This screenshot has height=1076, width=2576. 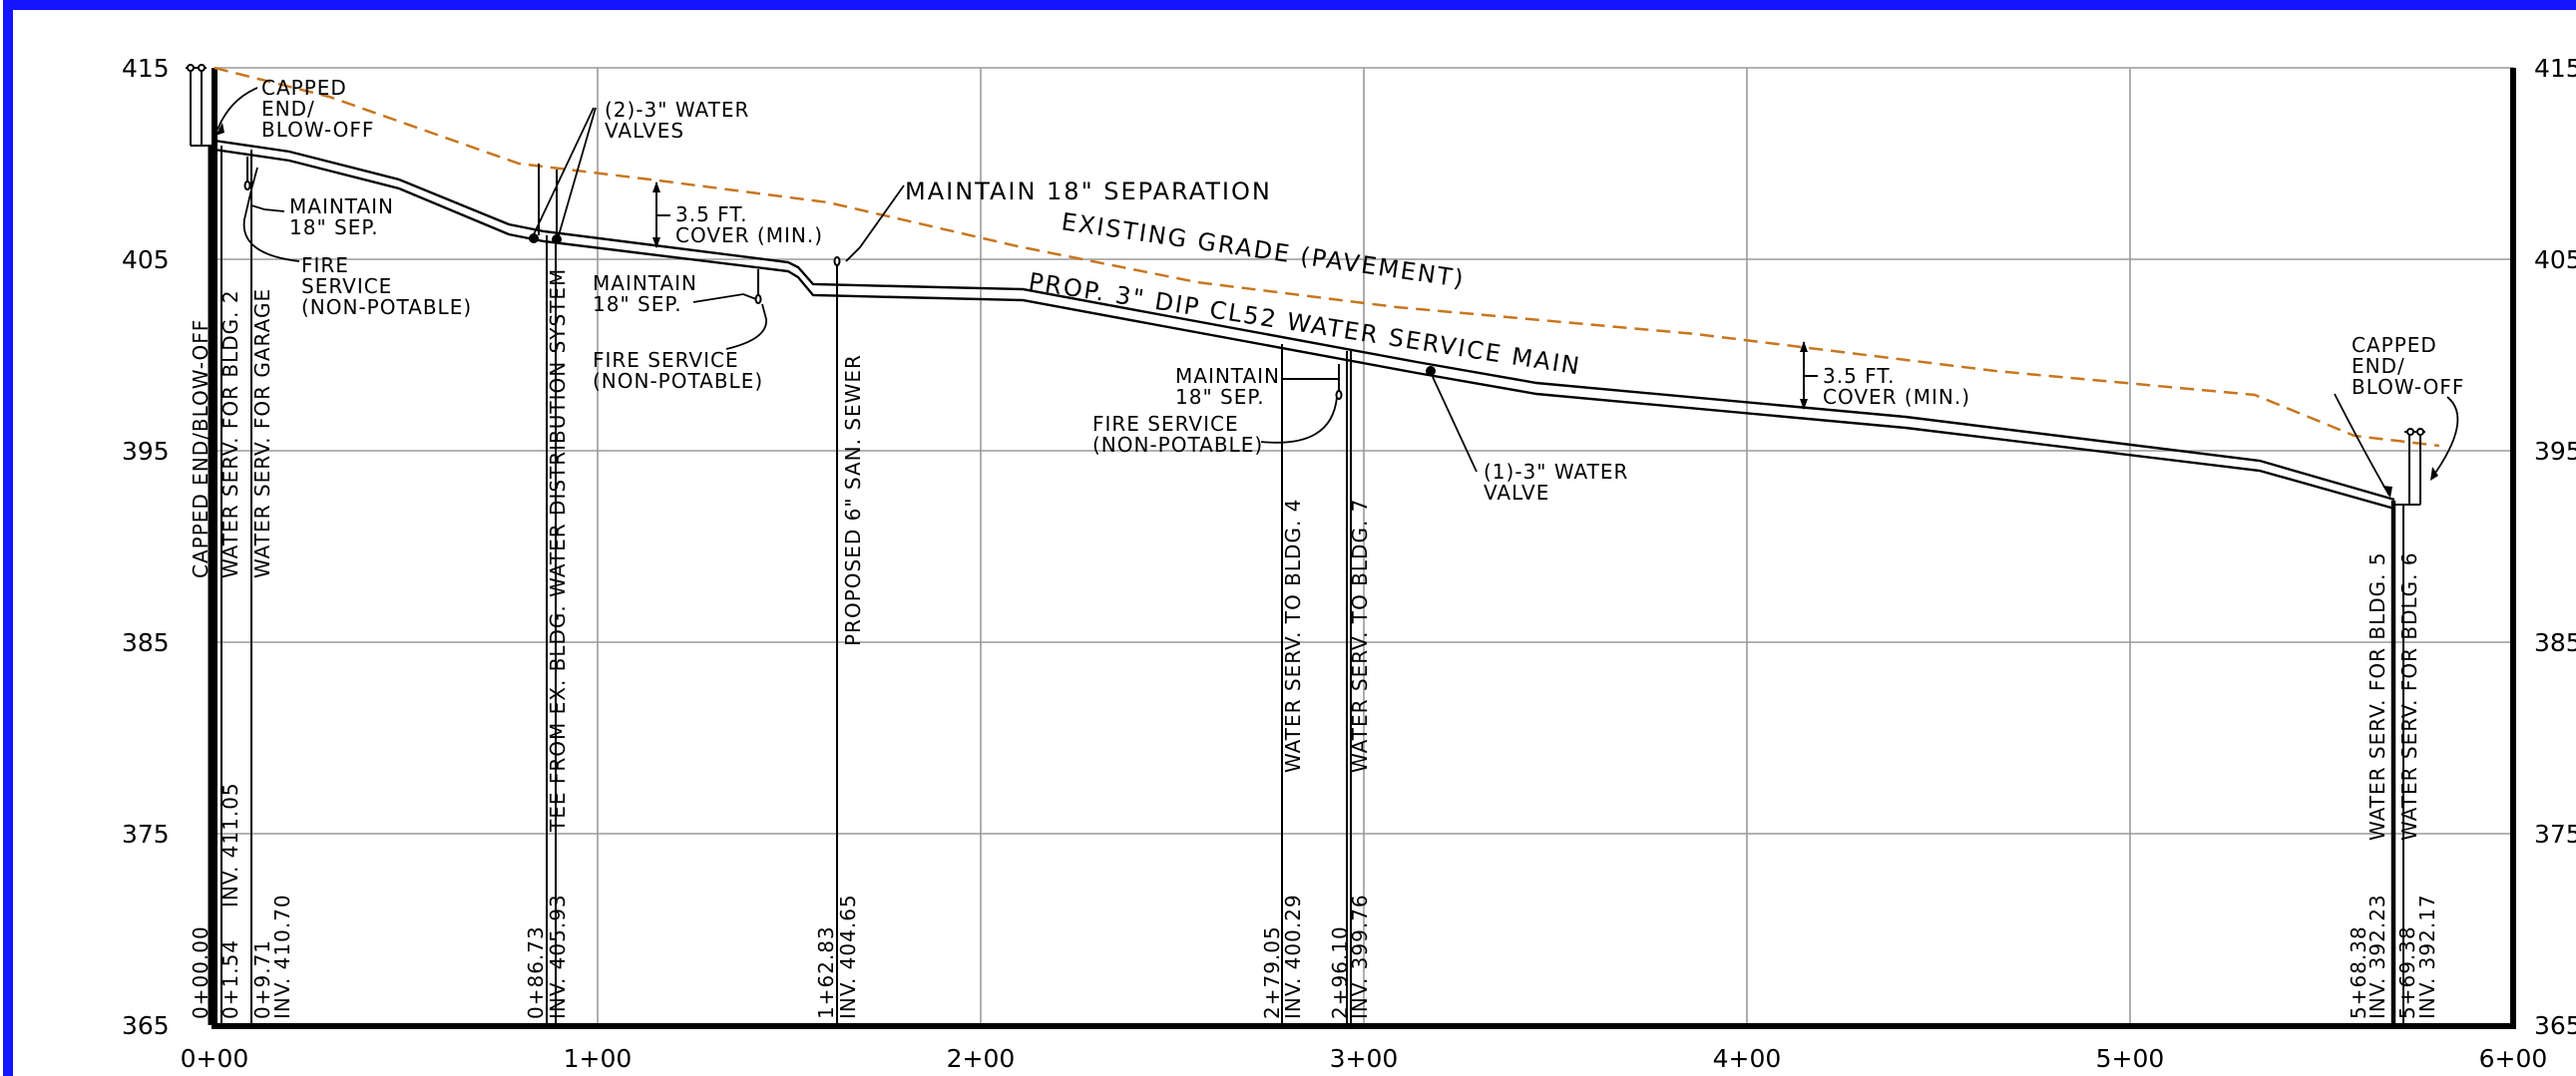 I want to click on vertical-station-label: CAPPED END/BLOW-OFF, so click(x=201, y=448).